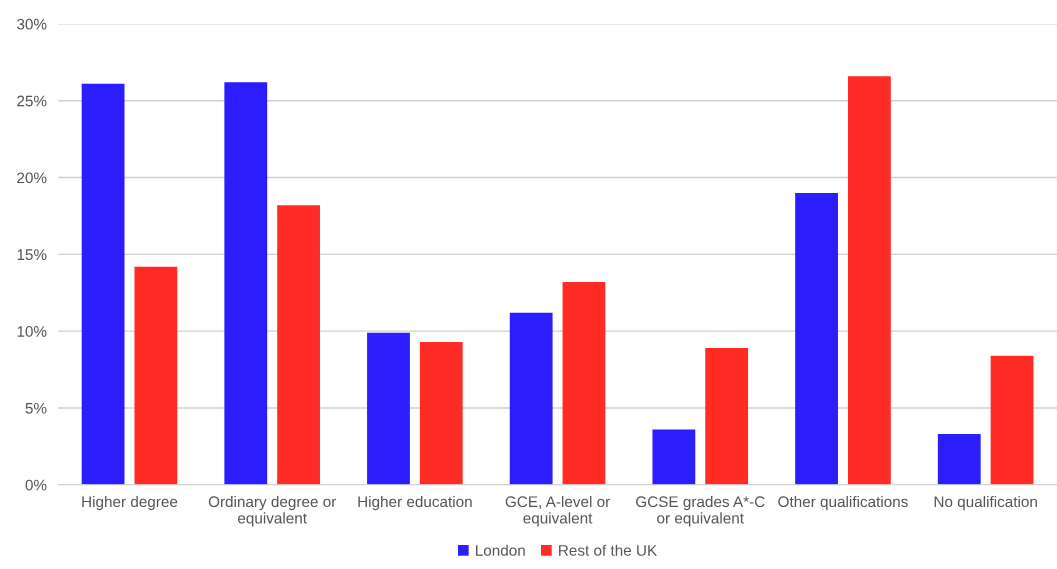 This screenshot has width=1057, height=569. I want to click on x-tick-label: Higher education, so click(415, 503).